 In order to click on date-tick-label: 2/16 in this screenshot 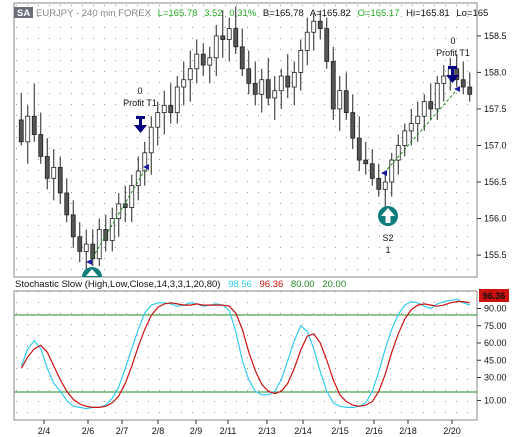, I will do `click(374, 431)`.